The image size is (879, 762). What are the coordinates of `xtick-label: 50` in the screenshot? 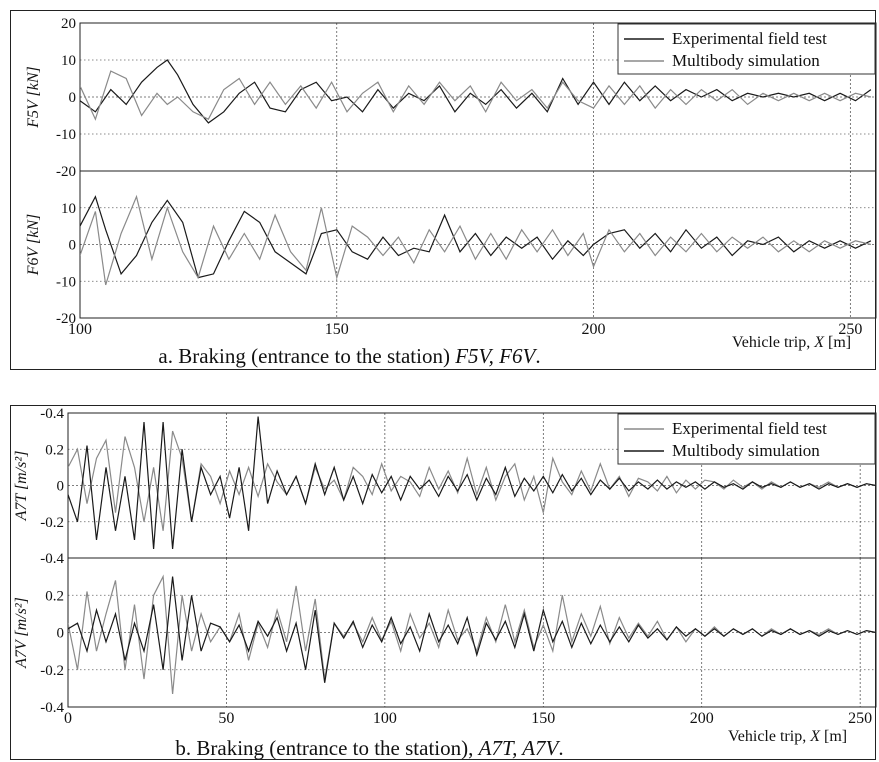 It's located at (226, 718).